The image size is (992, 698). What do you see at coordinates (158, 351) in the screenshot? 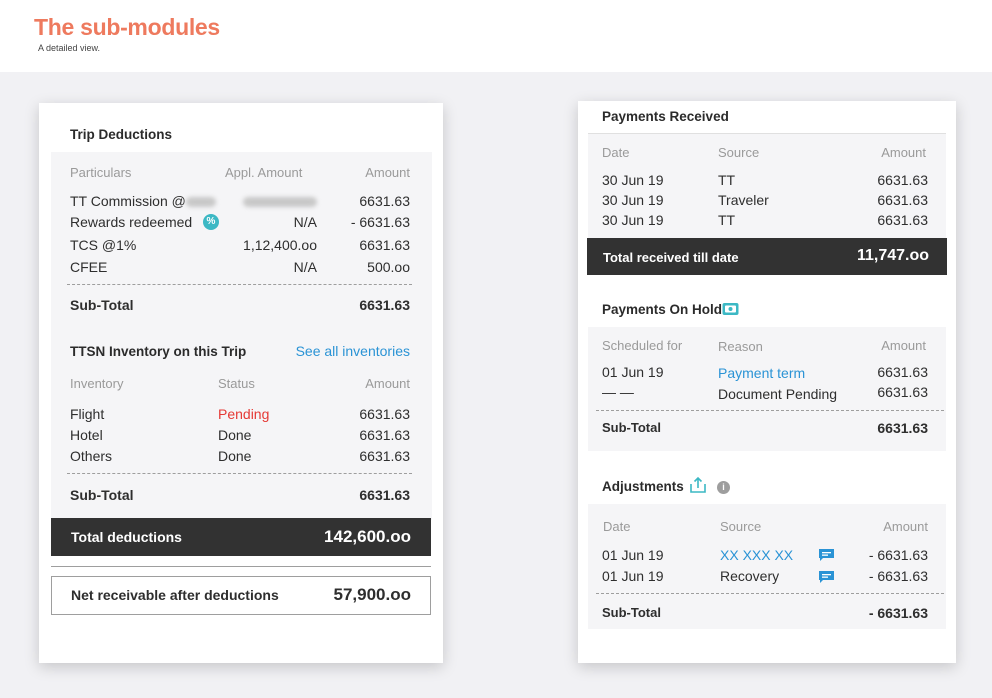
I see `inventory-title: TTSN Inventory on this Trip` at bounding box center [158, 351].